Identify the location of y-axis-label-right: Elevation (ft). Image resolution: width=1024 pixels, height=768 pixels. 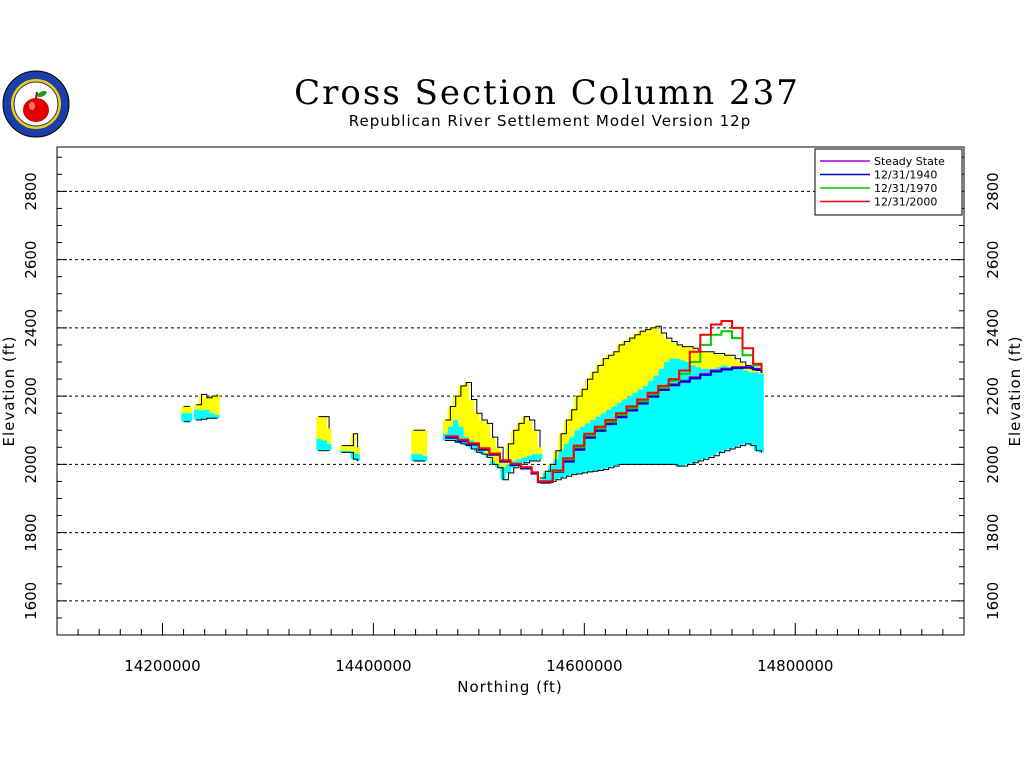
(1015, 390).